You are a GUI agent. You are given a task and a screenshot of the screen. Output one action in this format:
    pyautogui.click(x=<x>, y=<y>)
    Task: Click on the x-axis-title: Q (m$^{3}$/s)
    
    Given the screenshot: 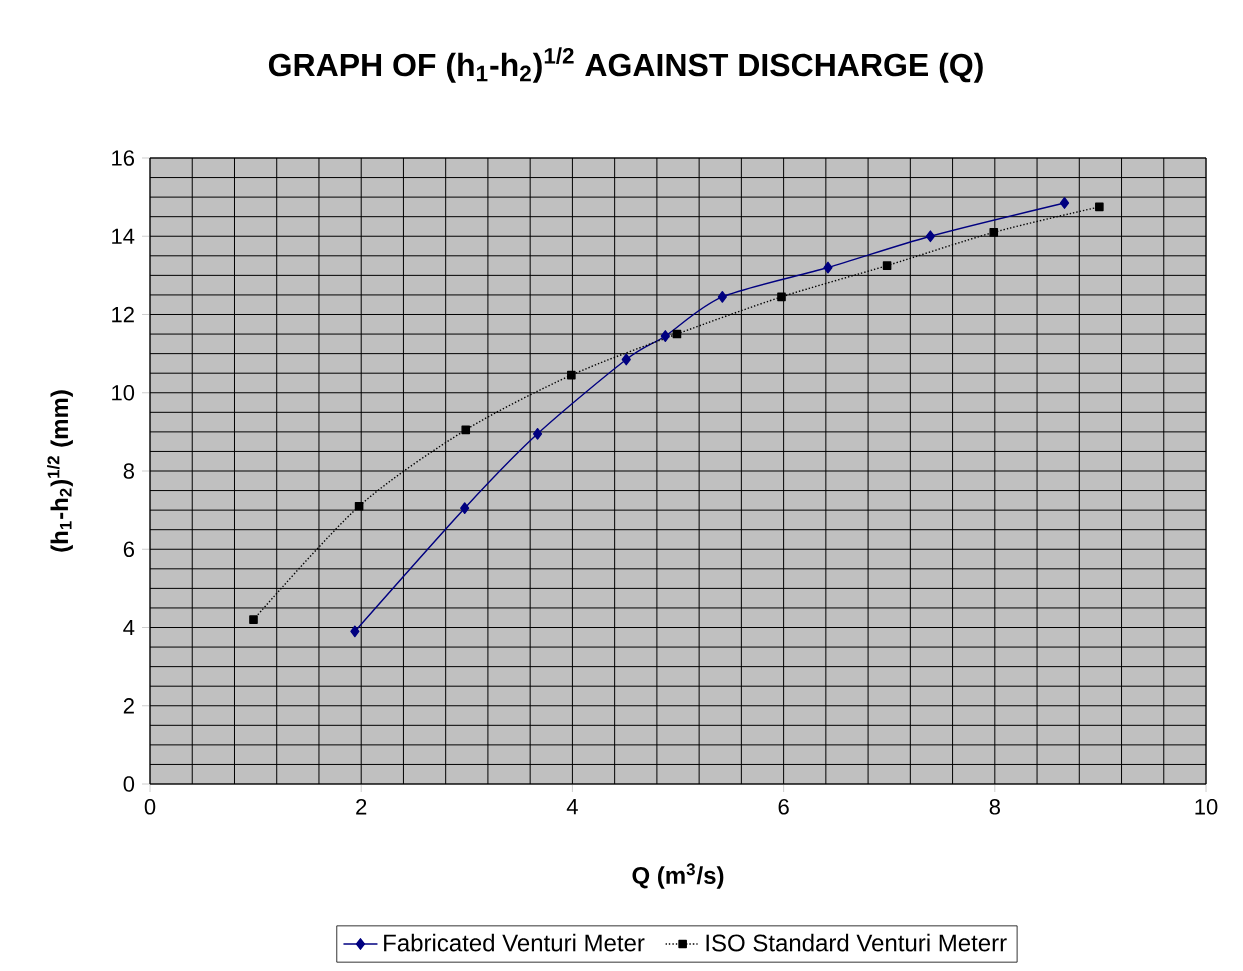 What is the action you would take?
    pyautogui.click(x=678, y=876)
    